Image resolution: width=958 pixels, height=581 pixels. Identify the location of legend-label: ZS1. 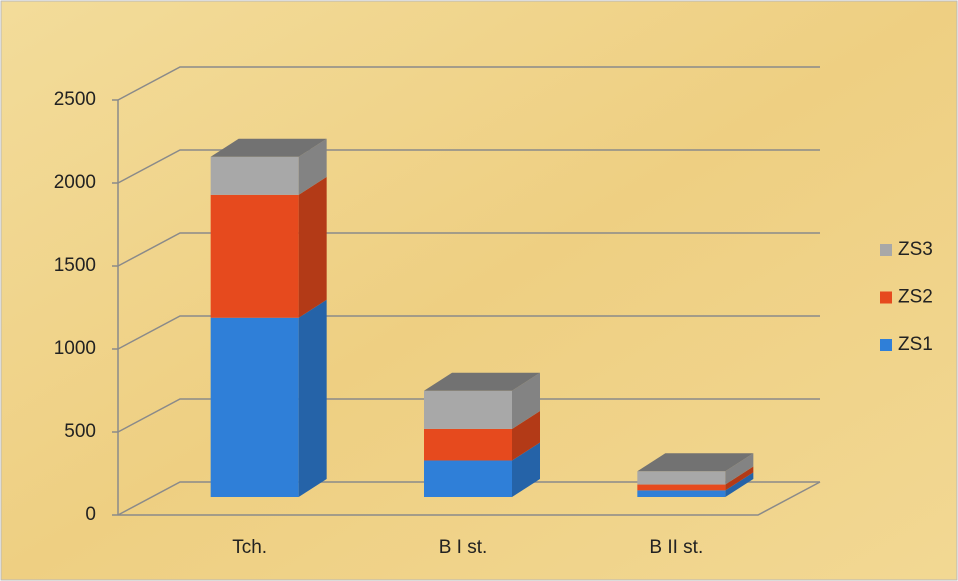
(915, 344).